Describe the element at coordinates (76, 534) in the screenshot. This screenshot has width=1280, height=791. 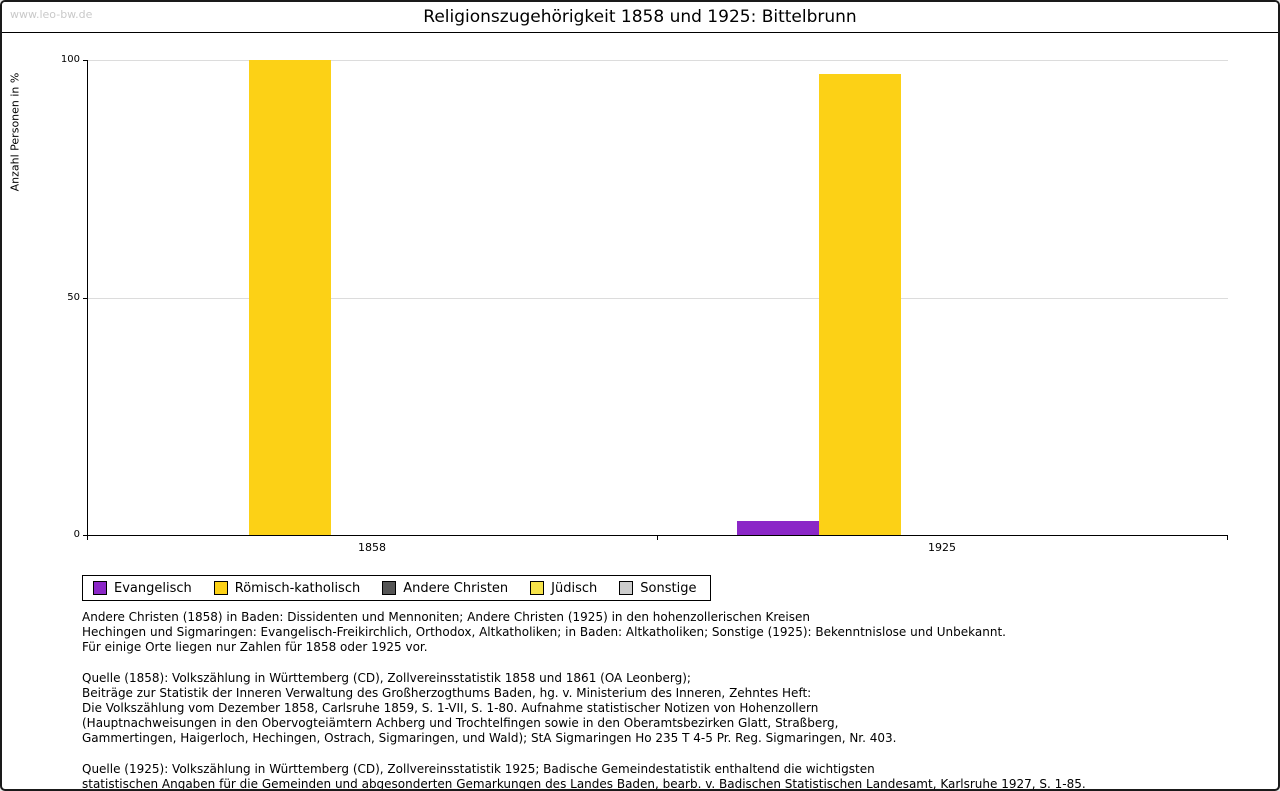
I see `y-tick-label-0: 0` at that location.